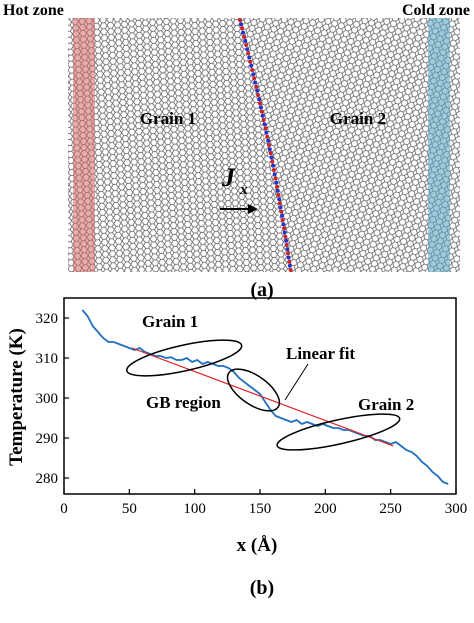 Image resolution: width=474 pixels, height=623 pixels. I want to click on y-tick-label: 280, so click(47, 479).